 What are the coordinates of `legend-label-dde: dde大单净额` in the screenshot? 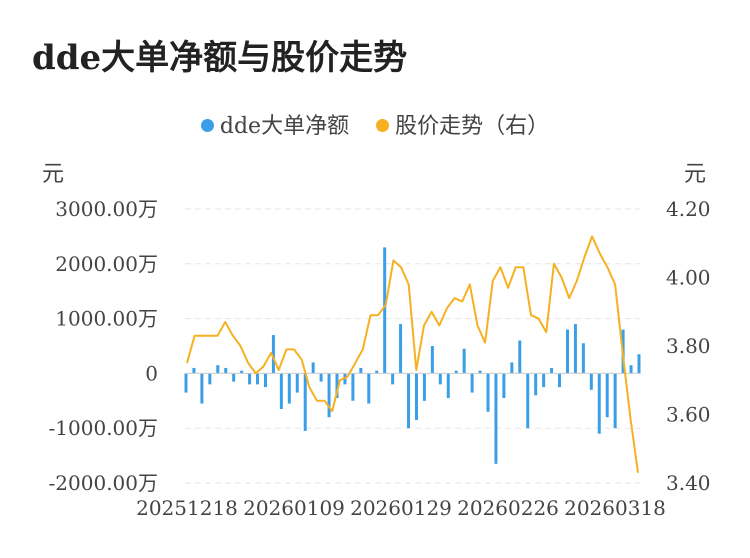 It's located at (284, 126).